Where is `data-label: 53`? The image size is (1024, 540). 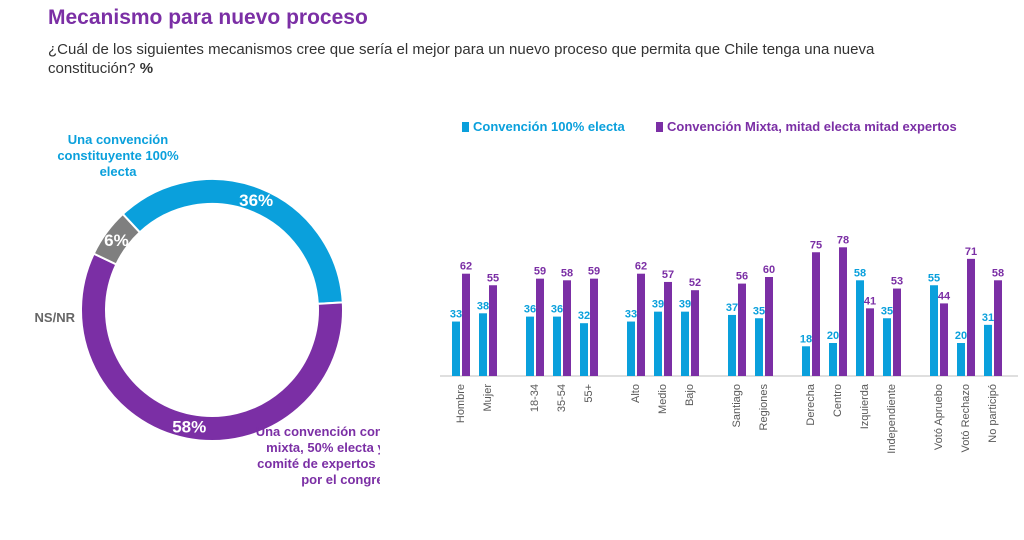
data-label: 53 is located at coordinates (897, 282).